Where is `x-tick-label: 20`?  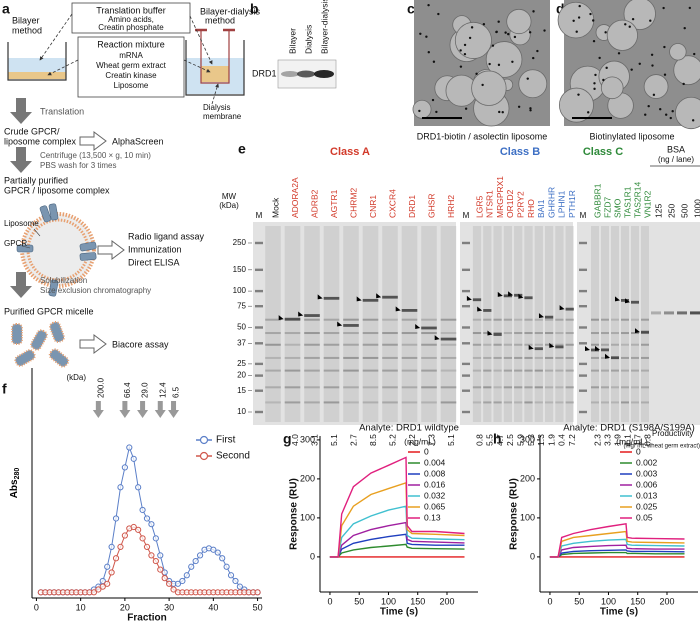 x-tick-label: 20 is located at coordinates (125, 607).